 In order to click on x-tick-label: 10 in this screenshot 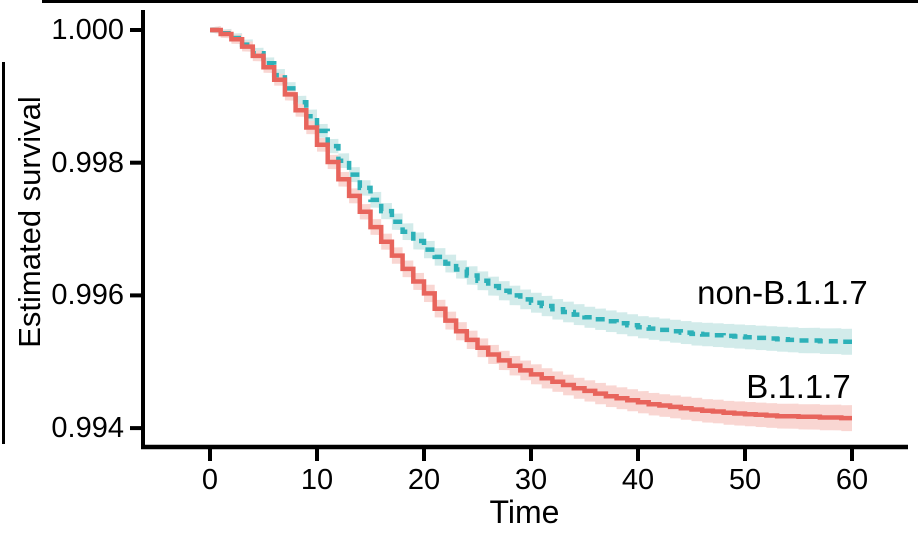, I will do `click(317, 480)`.